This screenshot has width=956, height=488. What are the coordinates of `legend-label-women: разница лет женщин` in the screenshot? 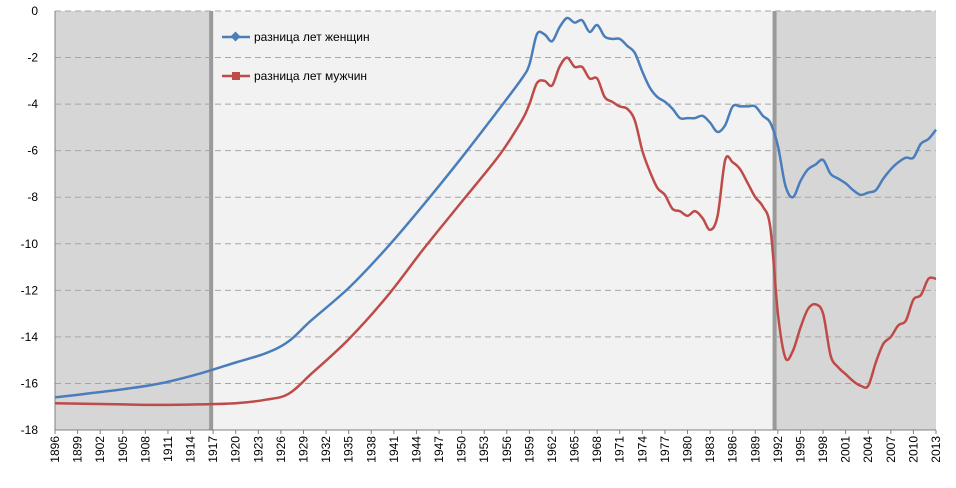 It's located at (312, 37).